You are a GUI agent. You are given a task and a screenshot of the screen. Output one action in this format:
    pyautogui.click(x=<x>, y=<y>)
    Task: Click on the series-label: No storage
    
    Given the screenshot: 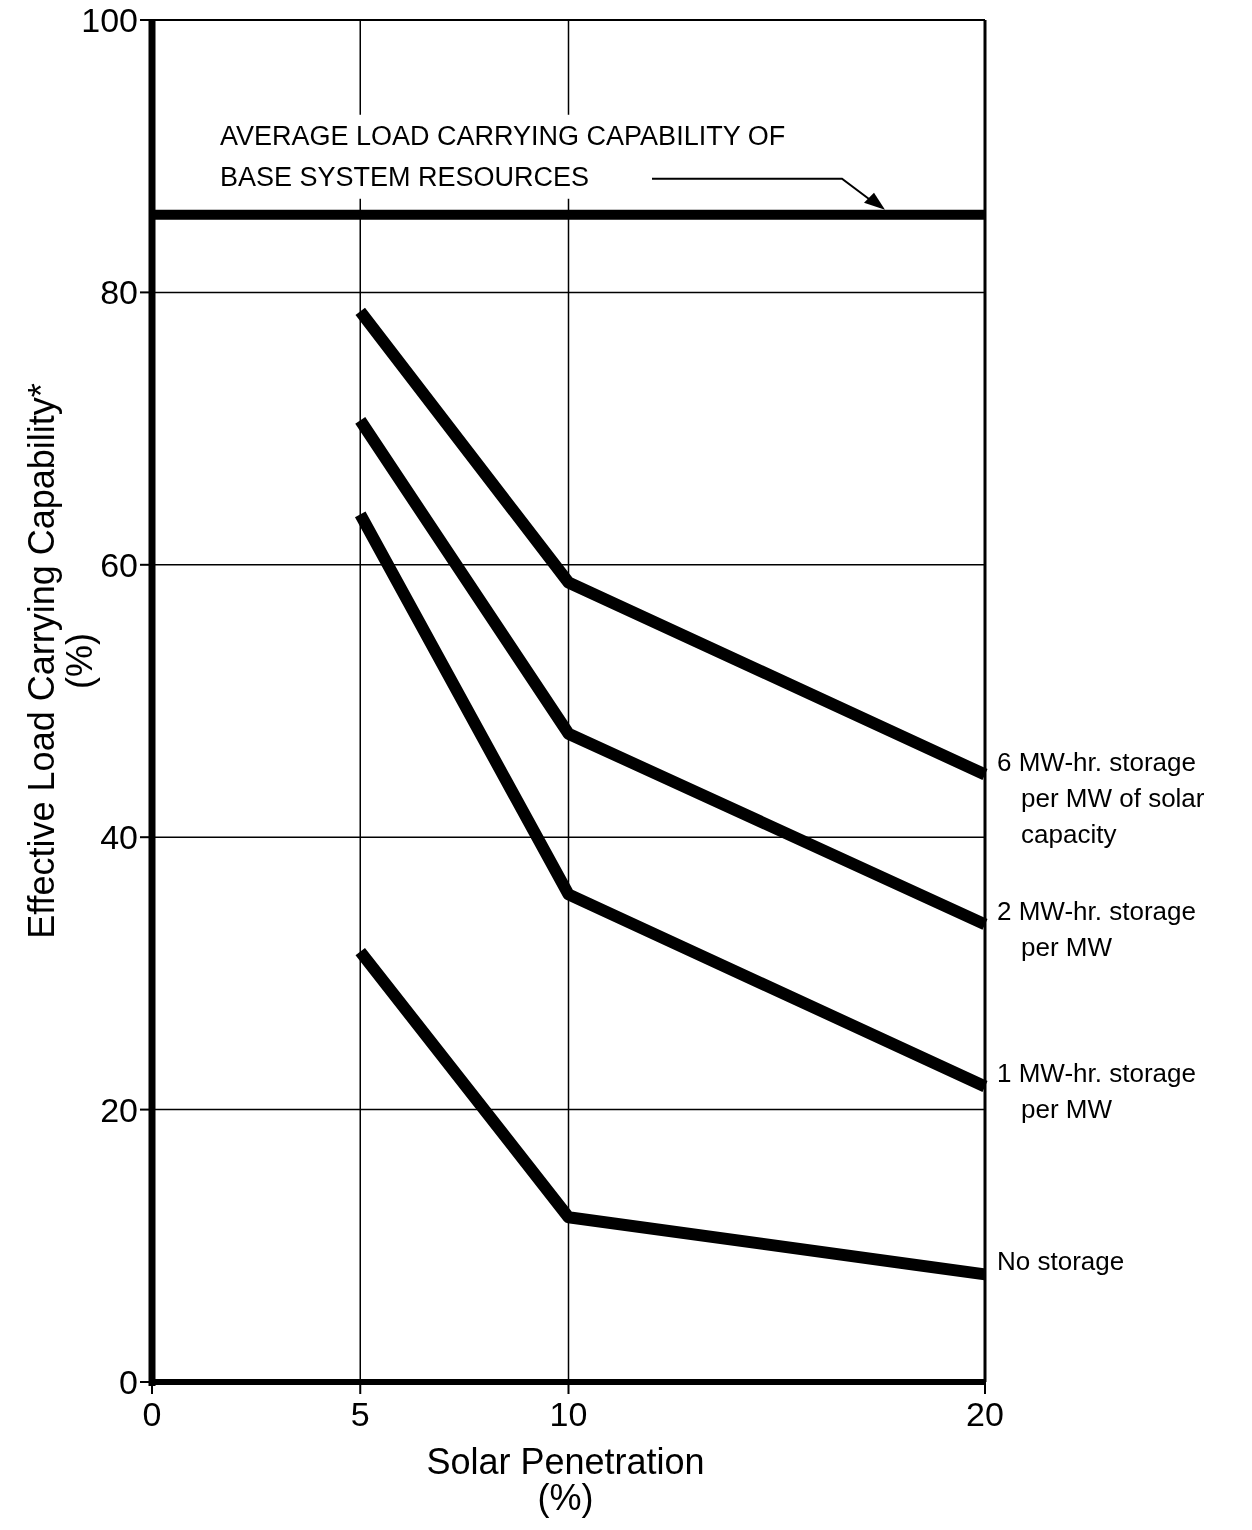 What is the action you would take?
    pyautogui.click(x=1061, y=1261)
    